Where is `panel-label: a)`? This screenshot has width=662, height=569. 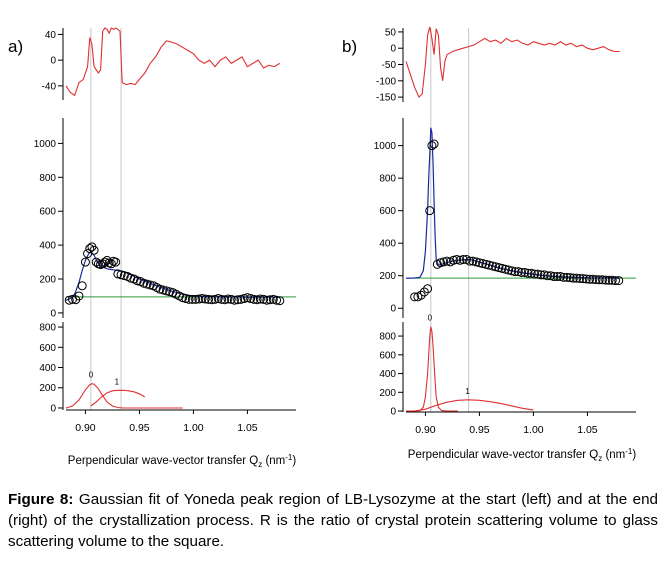
panel-label: a) is located at coordinates (15, 46).